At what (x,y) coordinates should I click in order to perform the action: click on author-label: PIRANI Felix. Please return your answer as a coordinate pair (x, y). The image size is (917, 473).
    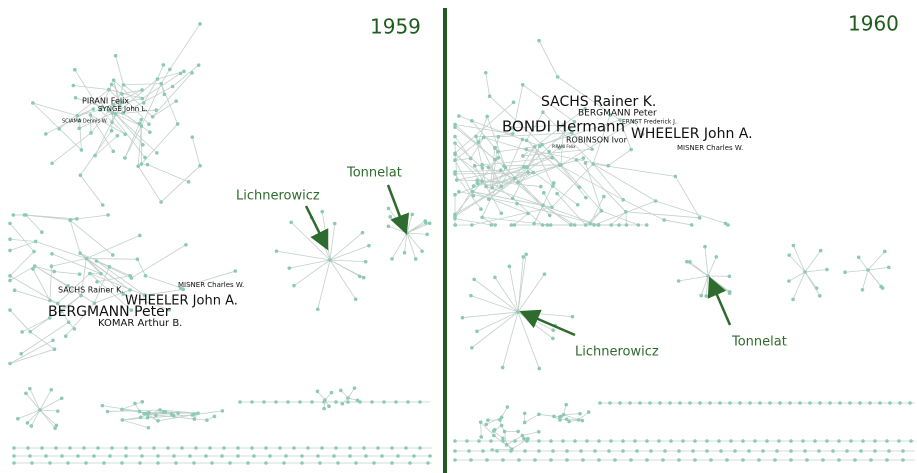
    Looking at the image, I should click on (105, 101).